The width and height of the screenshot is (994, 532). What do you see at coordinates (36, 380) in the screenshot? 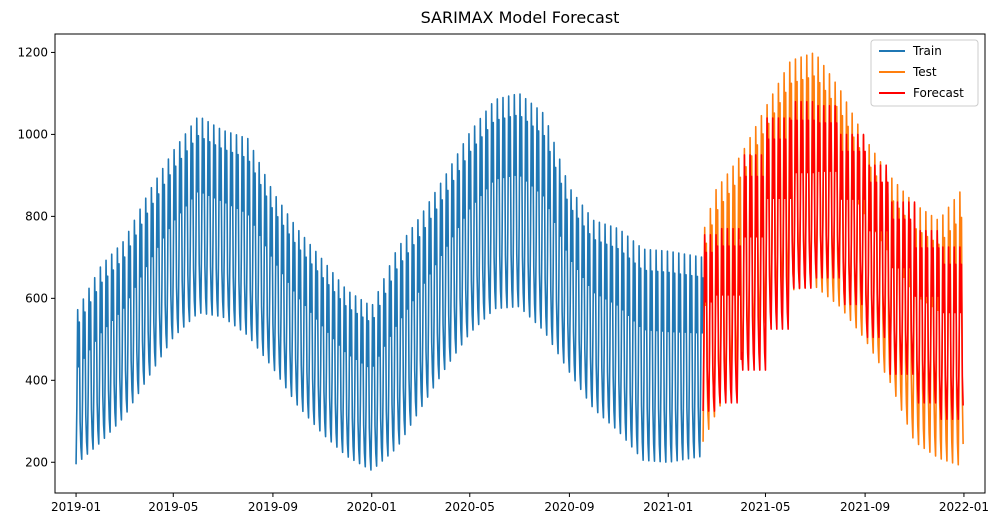
I see `y-tick-label: 400` at bounding box center [36, 380].